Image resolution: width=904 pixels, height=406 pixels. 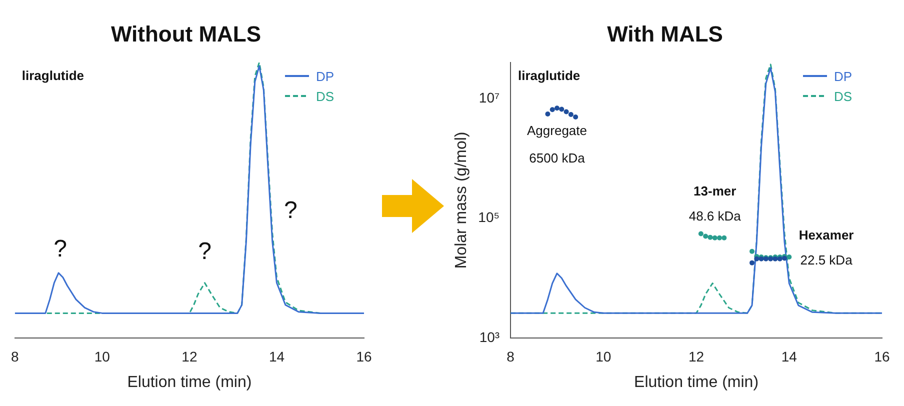 What do you see at coordinates (489, 217) in the screenshot?
I see `y-tick-label: 10⁵` at bounding box center [489, 217].